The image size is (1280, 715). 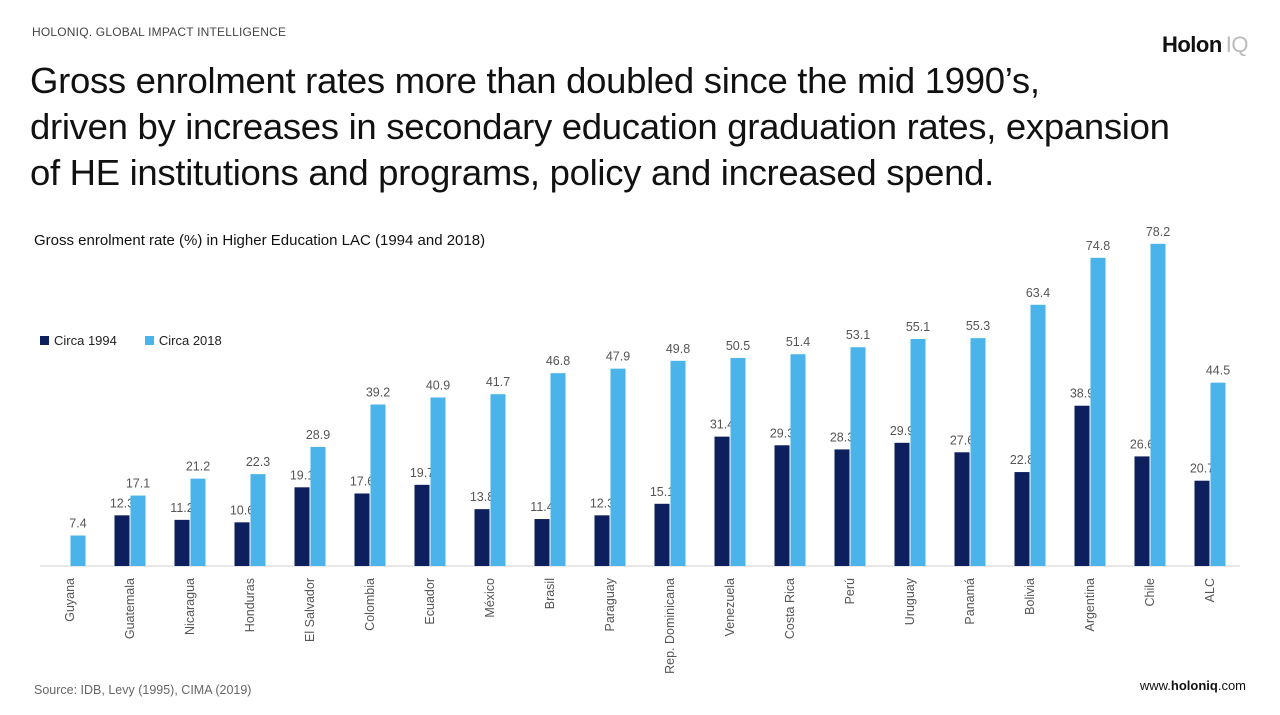 I want to click on x-tick-label: Guyana, so click(x=70, y=600).